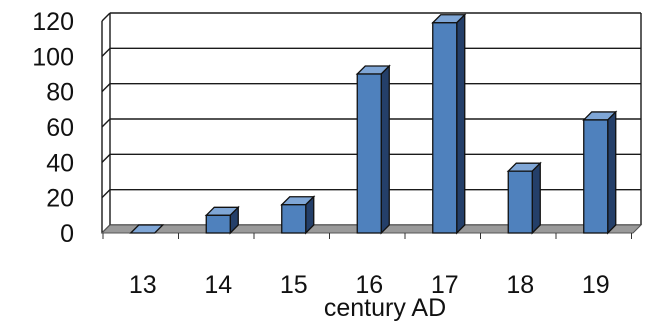 The width and height of the screenshot is (649, 321). Describe the element at coordinates (60, 199) in the screenshot. I see `y-tick-label: 20` at that location.